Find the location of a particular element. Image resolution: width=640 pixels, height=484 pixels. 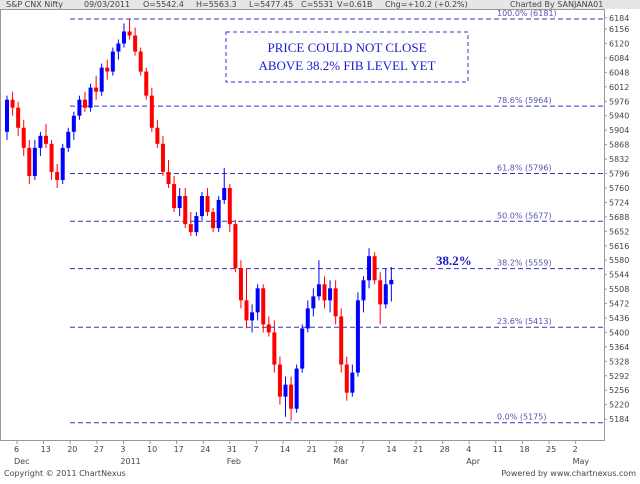

y-tick-label: 5724 is located at coordinates (619, 202).